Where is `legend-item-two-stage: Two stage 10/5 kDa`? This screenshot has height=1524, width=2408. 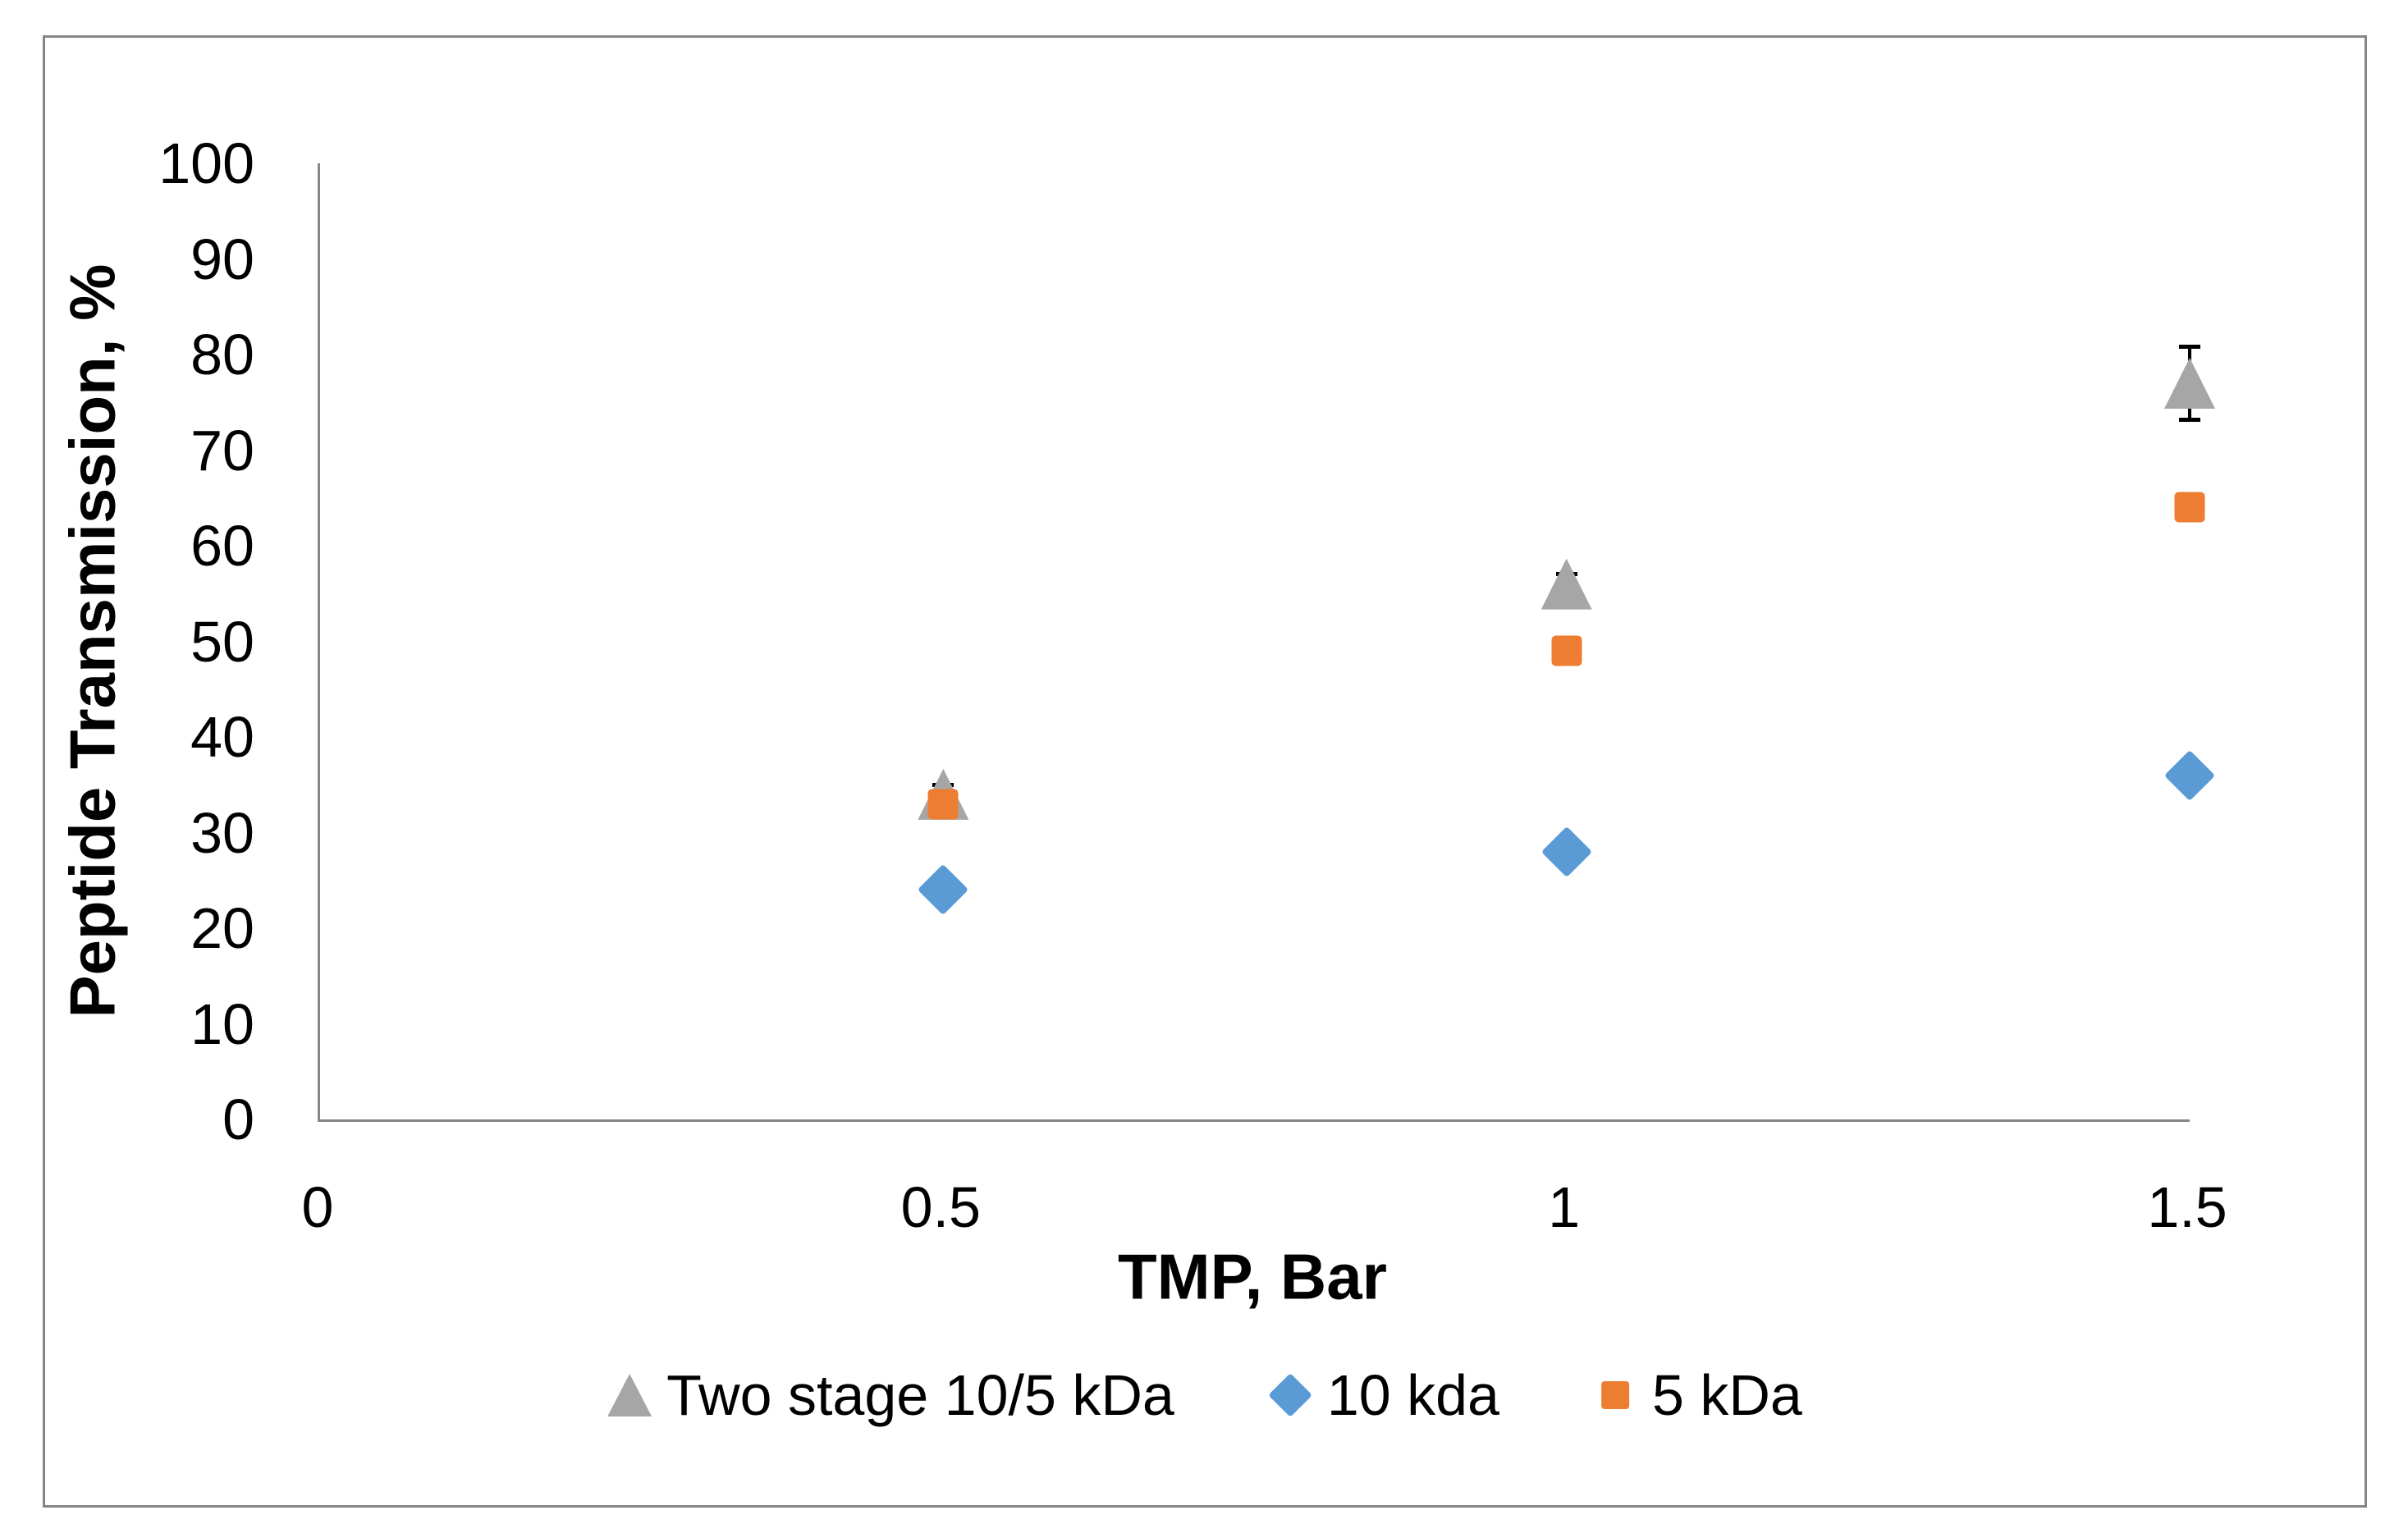
legend-item-two-stage: Two stage 10/5 kDa is located at coordinates (890, 1395).